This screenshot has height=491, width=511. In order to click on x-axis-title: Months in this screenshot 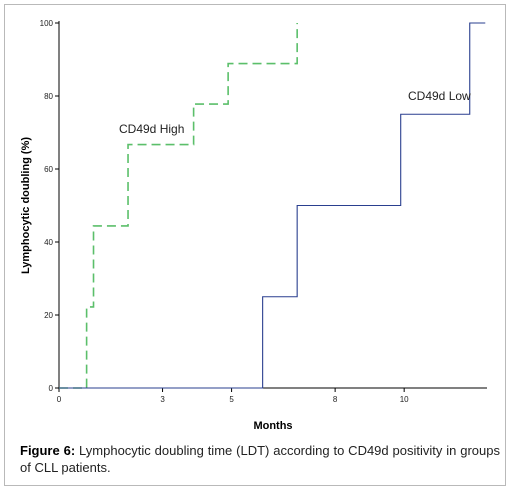, I will do `click(272, 426)`.